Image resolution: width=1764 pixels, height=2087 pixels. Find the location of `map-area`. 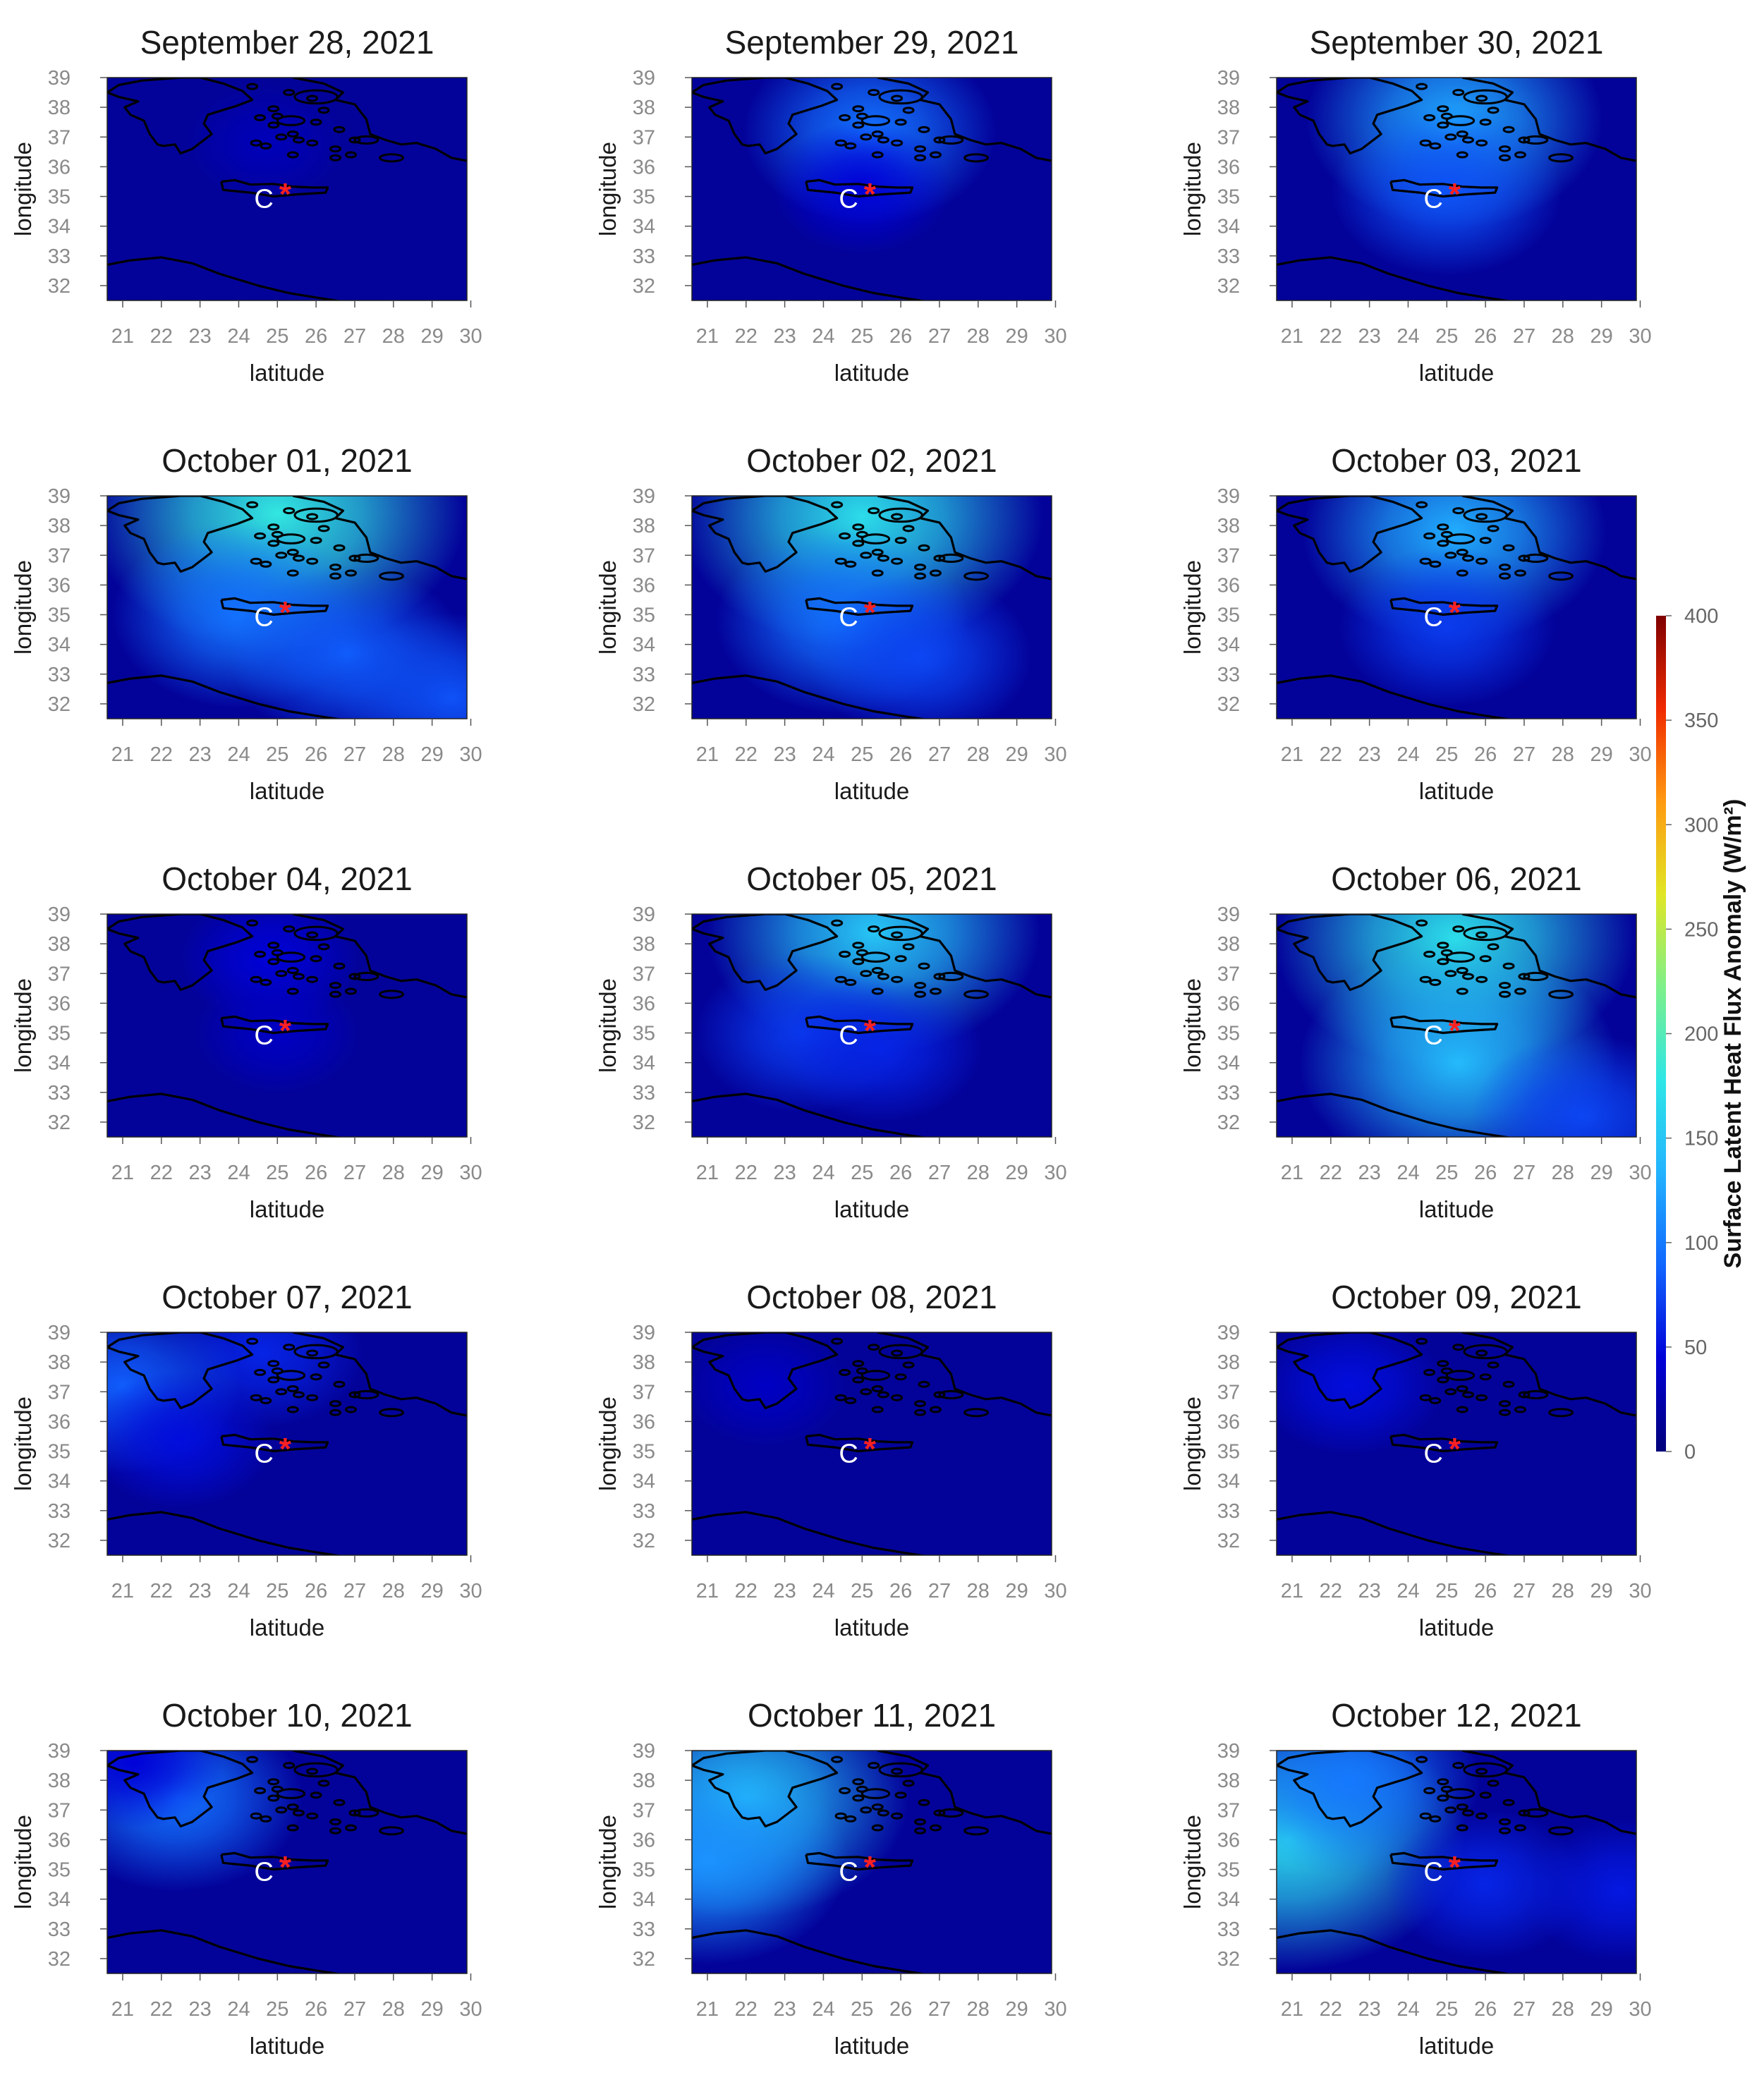

map-area is located at coordinates (287, 189).